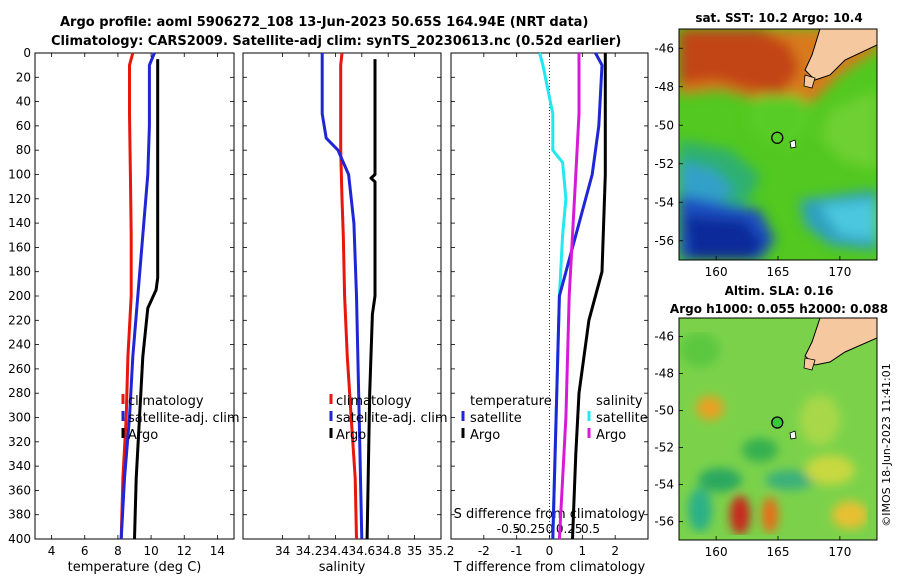 Image resolution: width=900 pixels, height=580 pixels. Describe the element at coordinates (619, 401) in the screenshot. I see `legend-salinity-title: salinity` at that location.